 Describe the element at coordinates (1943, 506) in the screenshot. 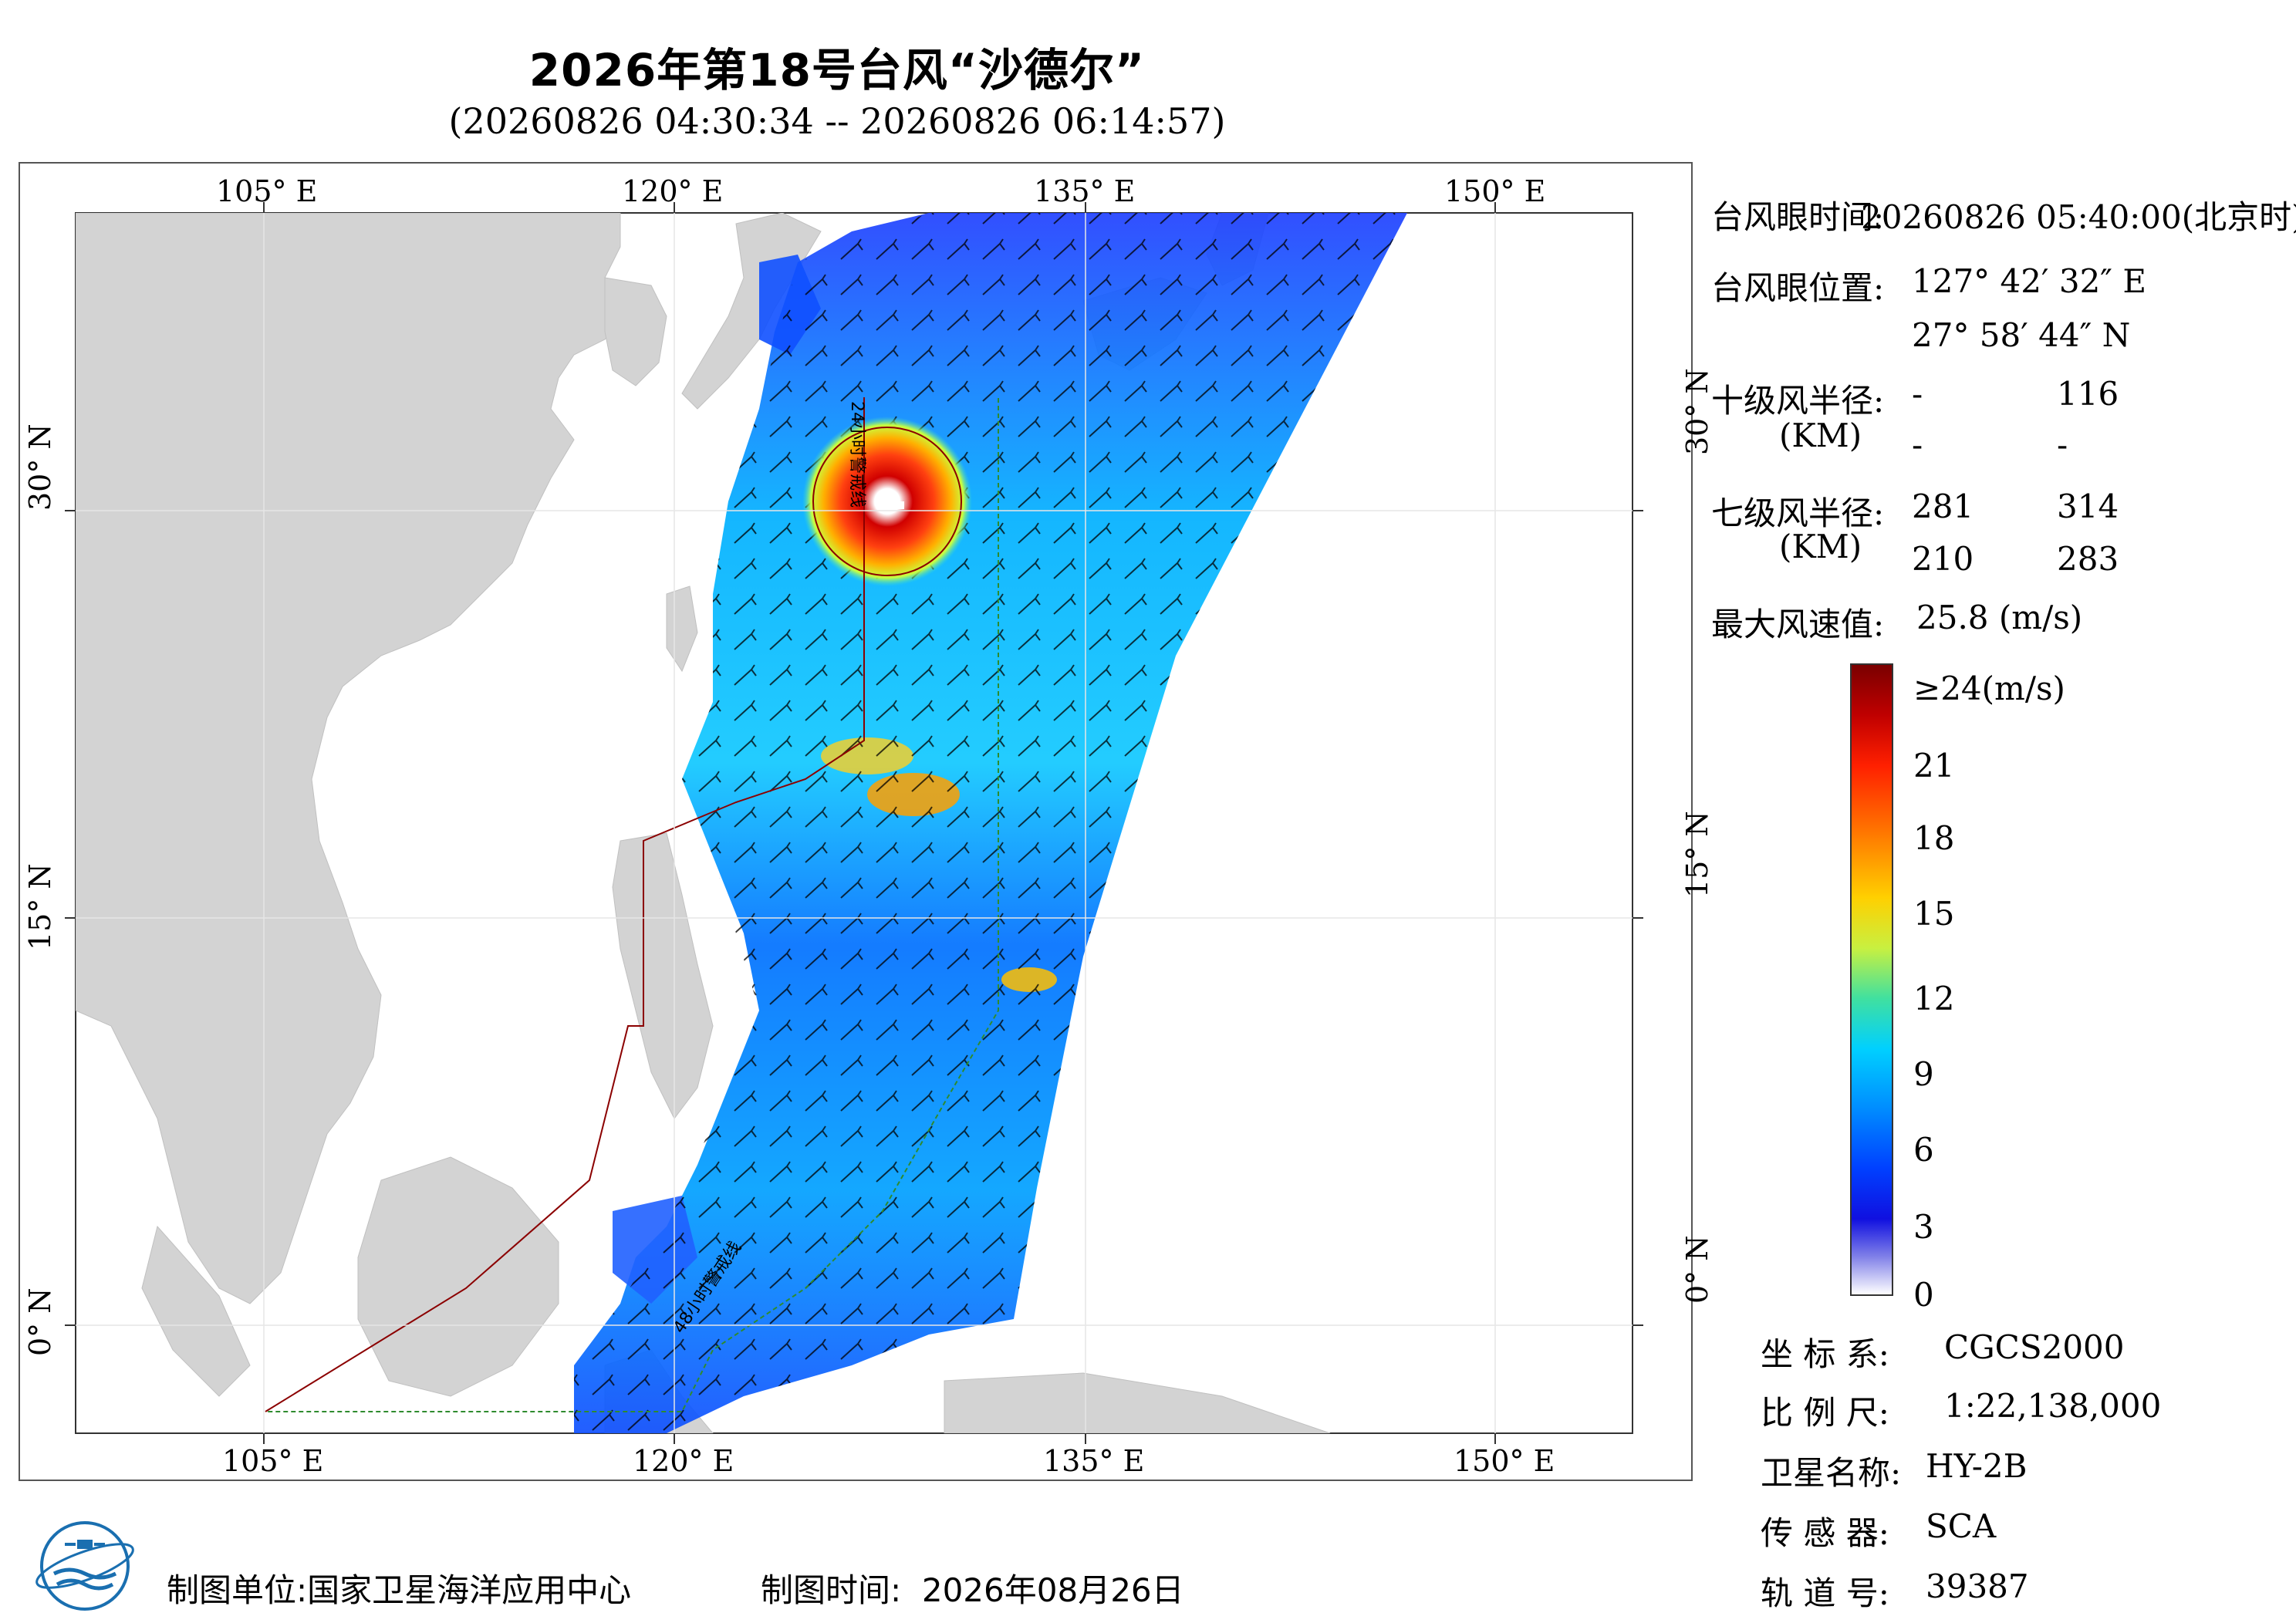

I see `r7-value-ne: 281` at that location.